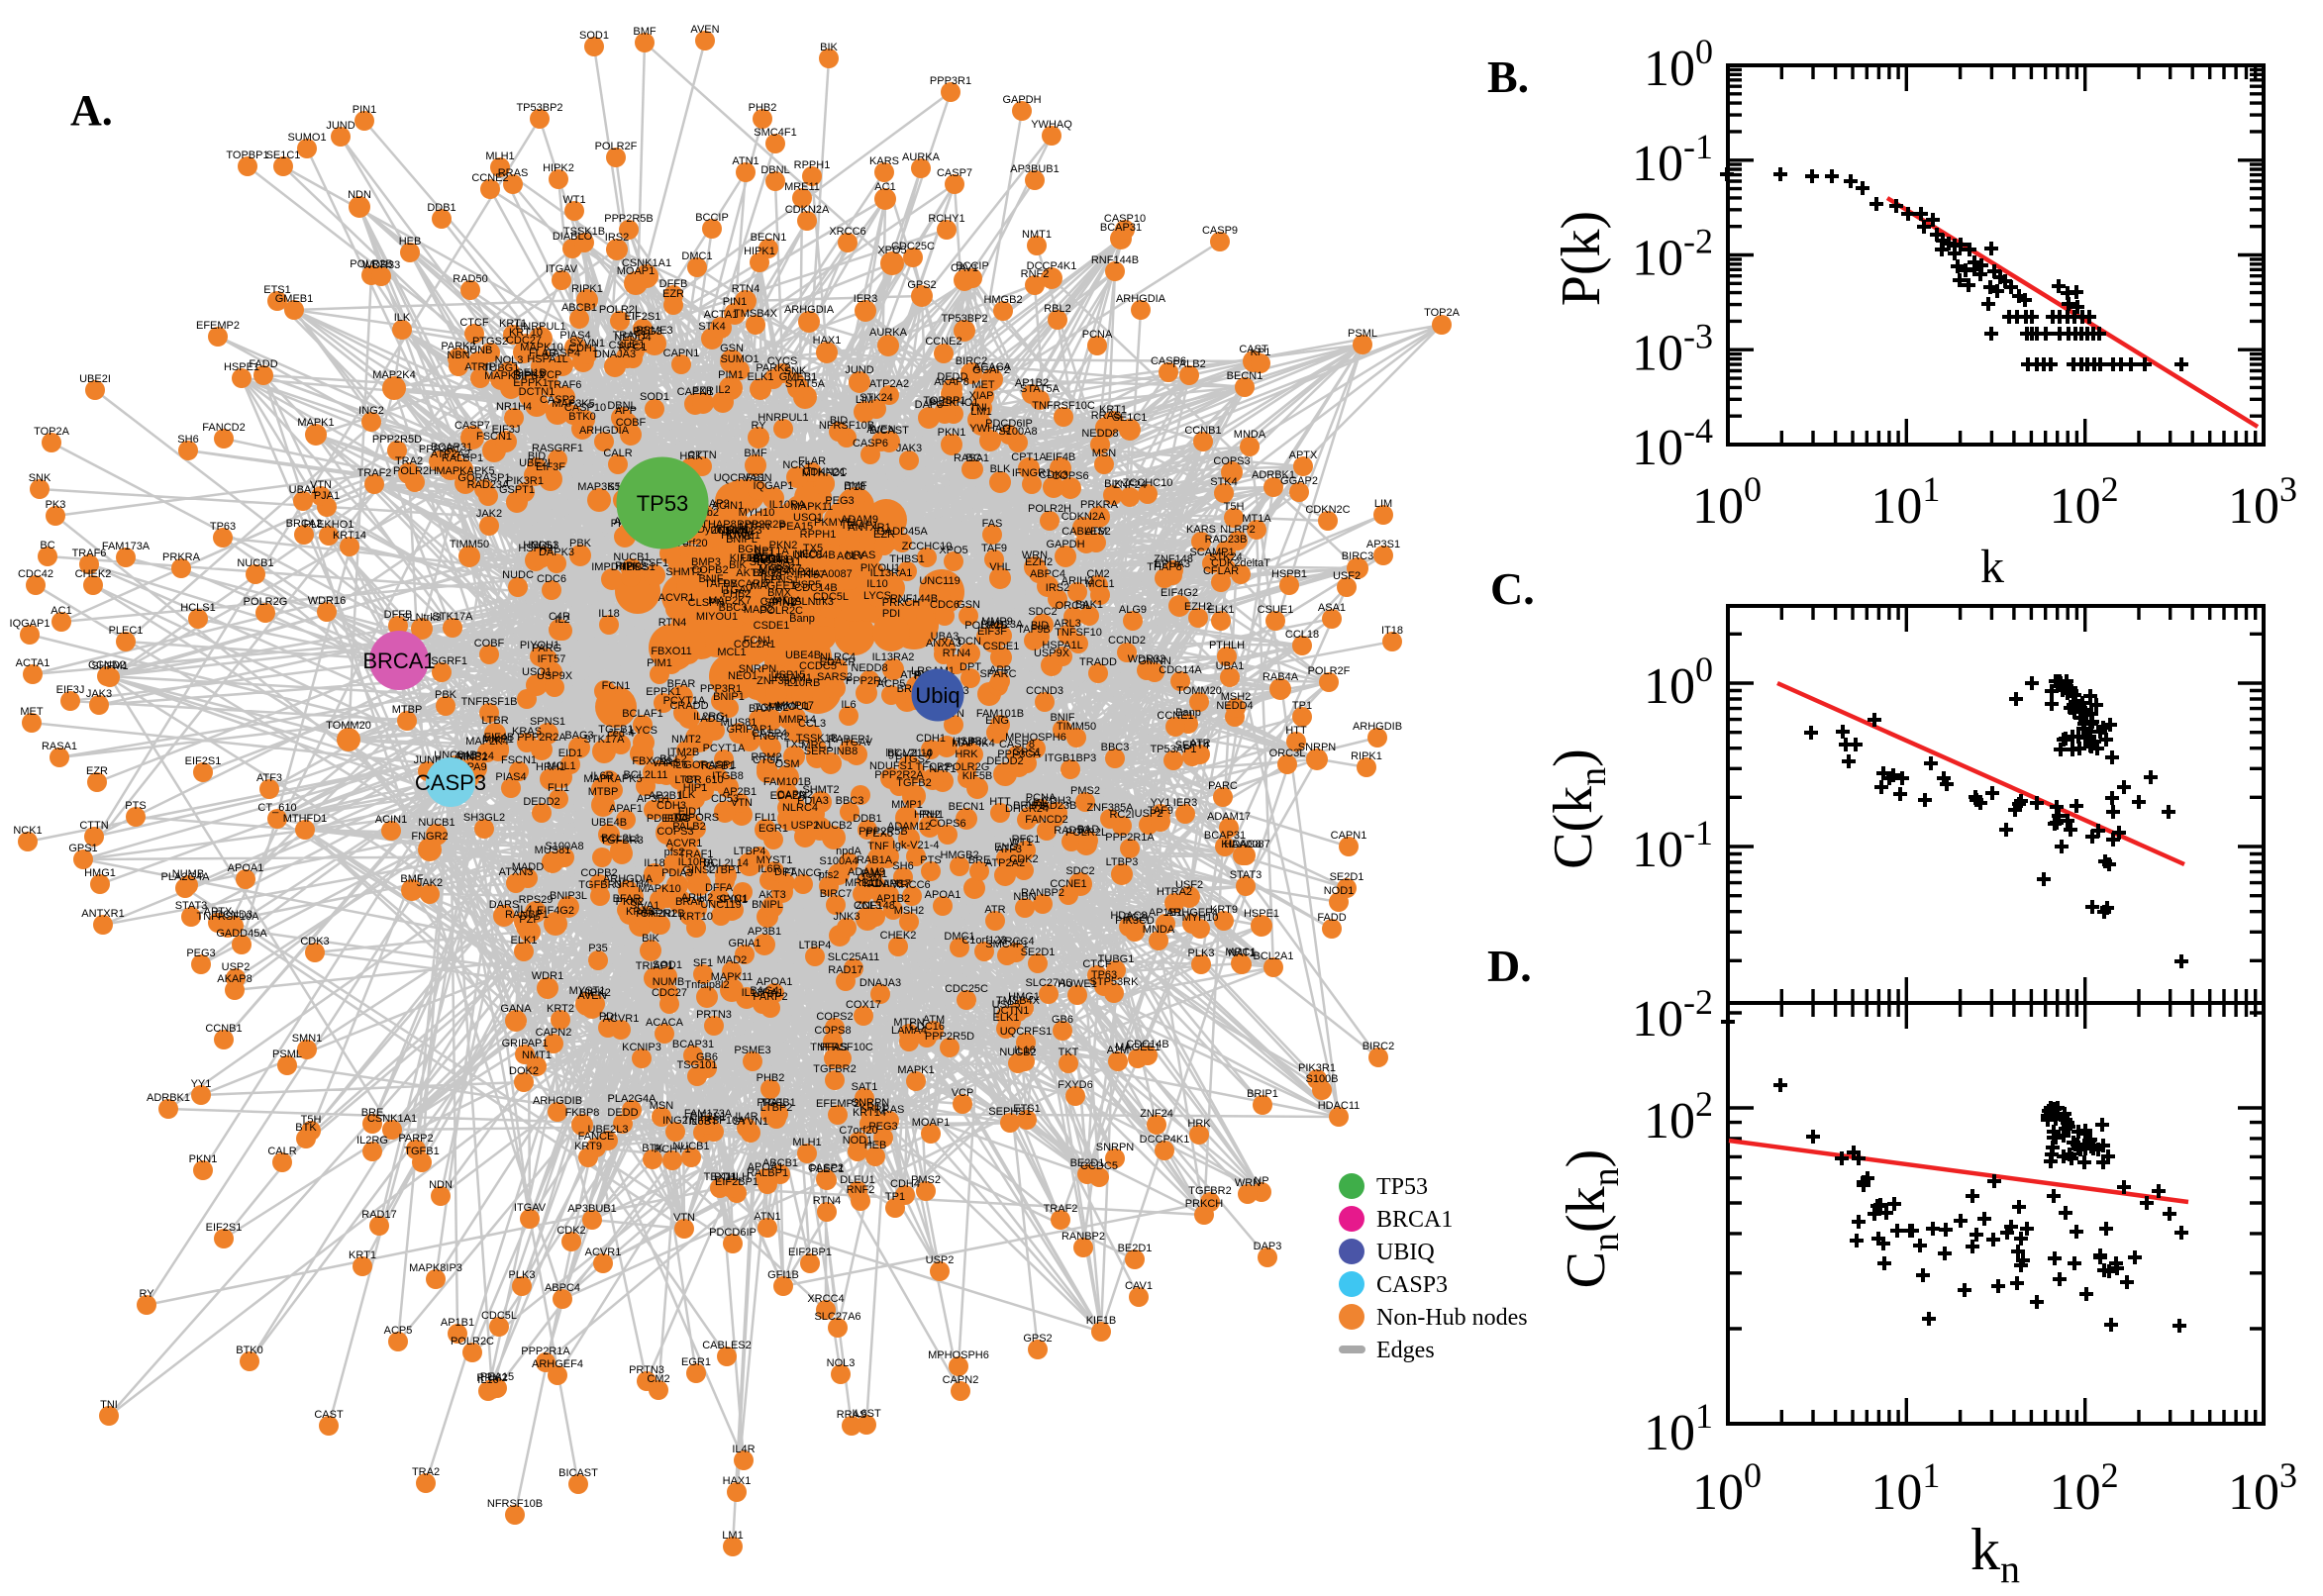 Image resolution: width=2323 pixels, height=1596 pixels. Describe the element at coordinates (715, 1121) in the screenshot. I see `svg-text: TNFRSF10A` at that location.